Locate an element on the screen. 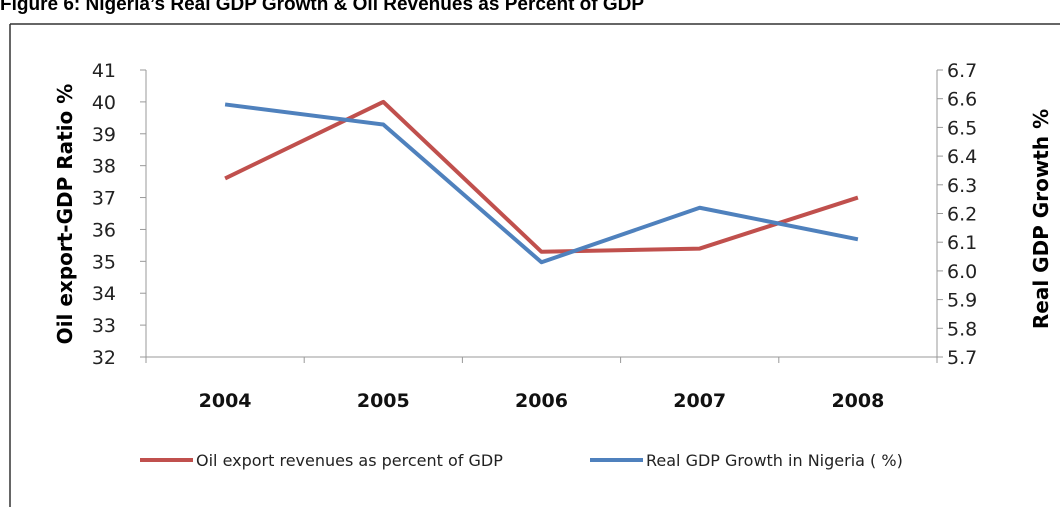 Image resolution: width=1060 pixels, height=507 pixels. right-tick-label: 6.6 is located at coordinates (962, 100).